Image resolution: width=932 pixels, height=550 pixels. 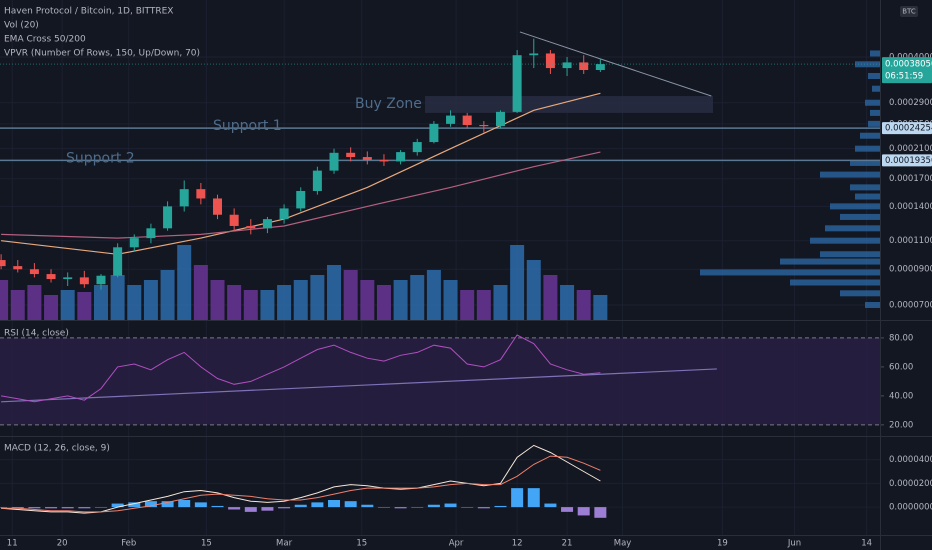 I want to click on x-tick-label: Mar, so click(x=284, y=544).